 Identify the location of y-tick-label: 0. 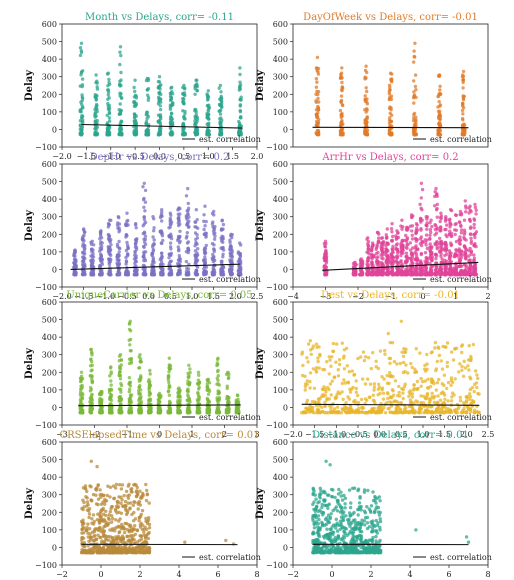
(285, 407).